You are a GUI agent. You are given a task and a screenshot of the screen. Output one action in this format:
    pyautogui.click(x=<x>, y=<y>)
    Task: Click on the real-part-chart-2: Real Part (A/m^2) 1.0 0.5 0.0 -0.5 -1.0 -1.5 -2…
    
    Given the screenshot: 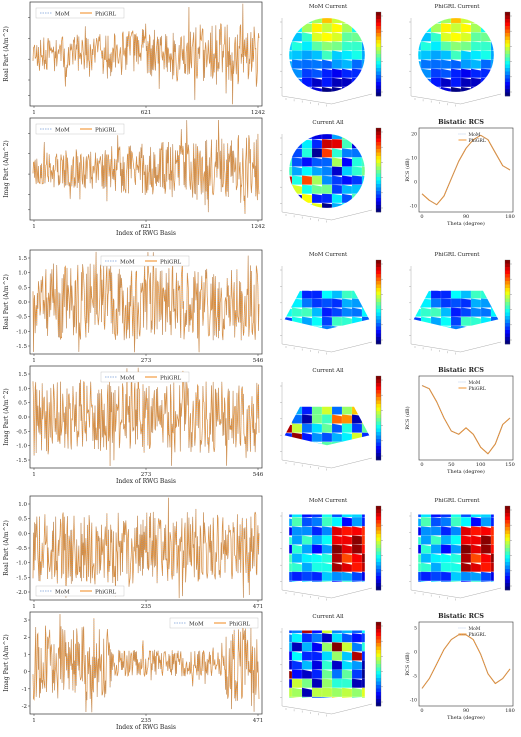 What is the action you would take?
    pyautogui.click(x=133, y=552)
    